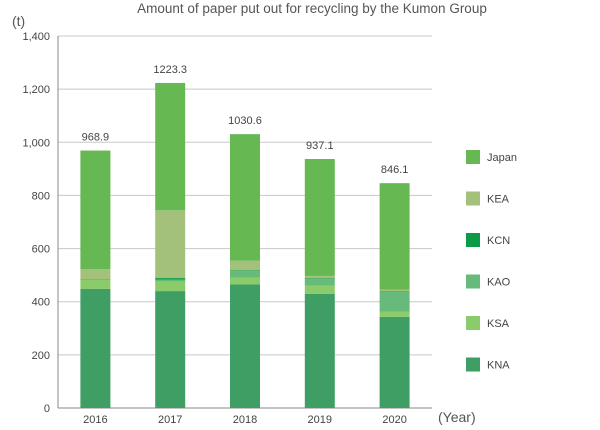 Image resolution: width=600 pixels, height=430 pixels. What do you see at coordinates (245, 420) in the screenshot?
I see `x-tick-label: 2018` at bounding box center [245, 420].